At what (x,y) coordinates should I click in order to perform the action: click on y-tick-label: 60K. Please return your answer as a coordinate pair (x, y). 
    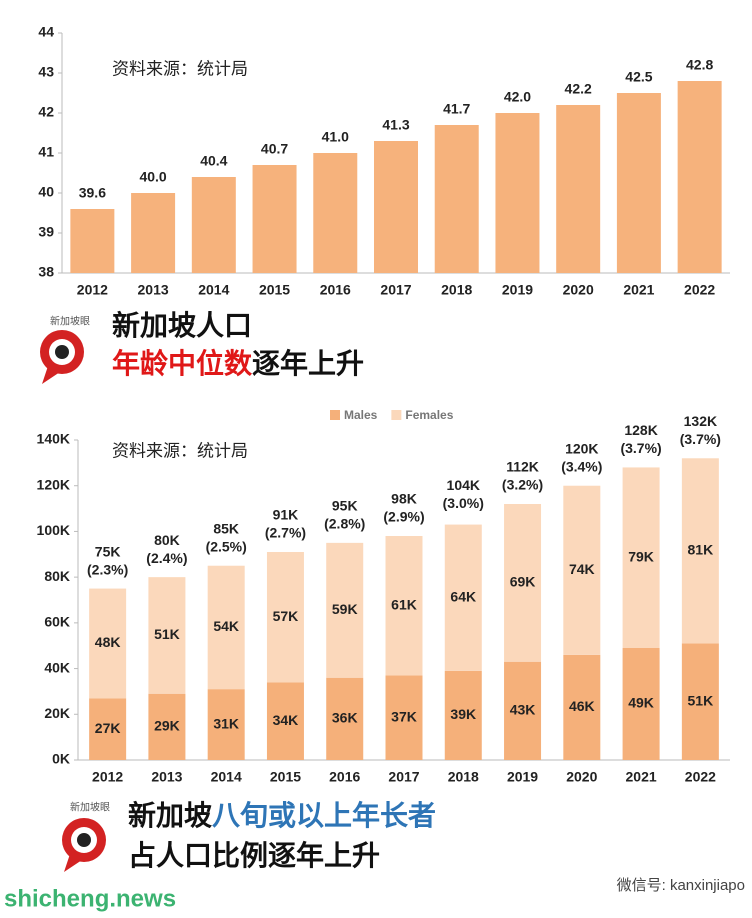
    Looking at the image, I should click on (57, 622).